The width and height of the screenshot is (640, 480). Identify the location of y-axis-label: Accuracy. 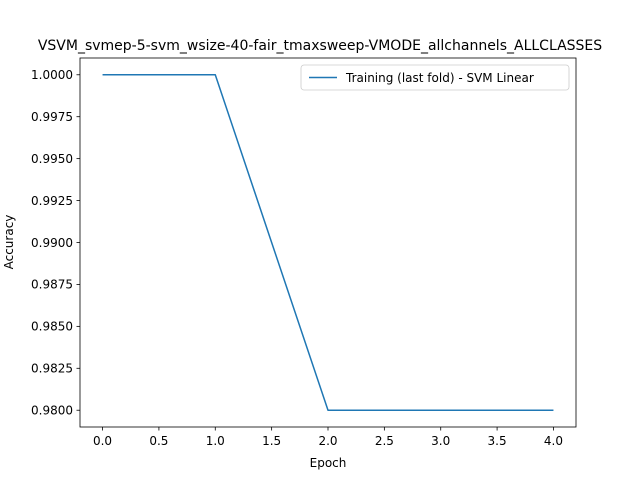
(9, 242).